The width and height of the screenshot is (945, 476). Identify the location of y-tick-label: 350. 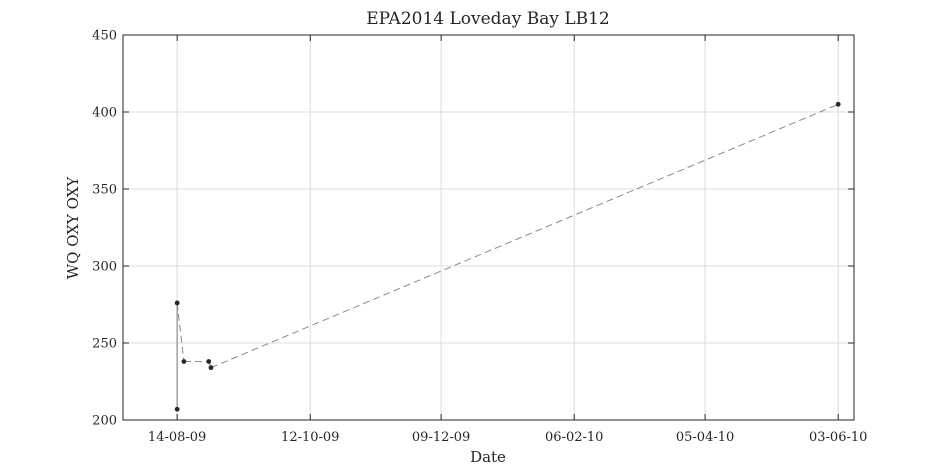
(104, 190).